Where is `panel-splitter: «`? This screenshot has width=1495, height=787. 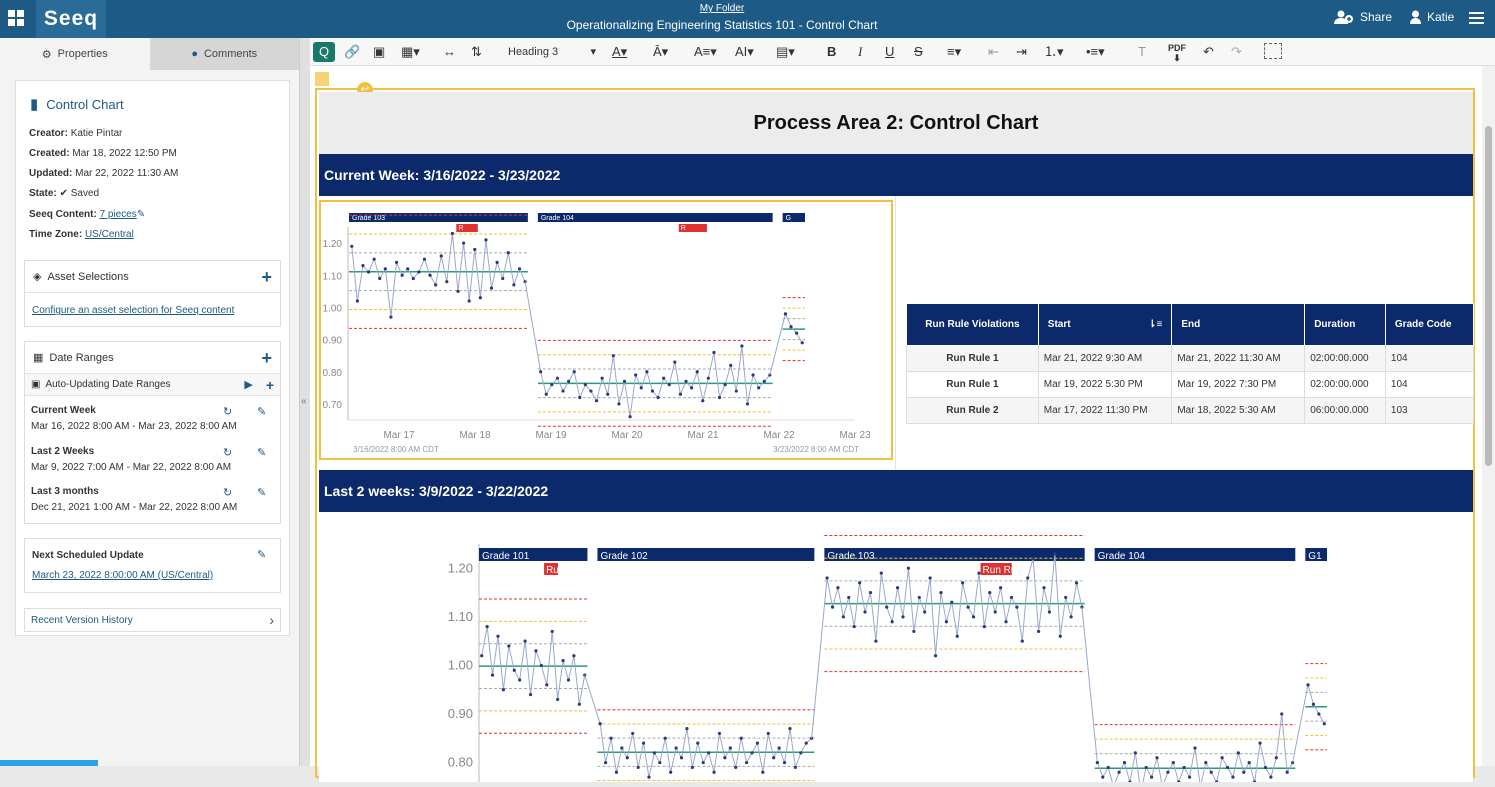 panel-splitter: « is located at coordinates (305, 402).